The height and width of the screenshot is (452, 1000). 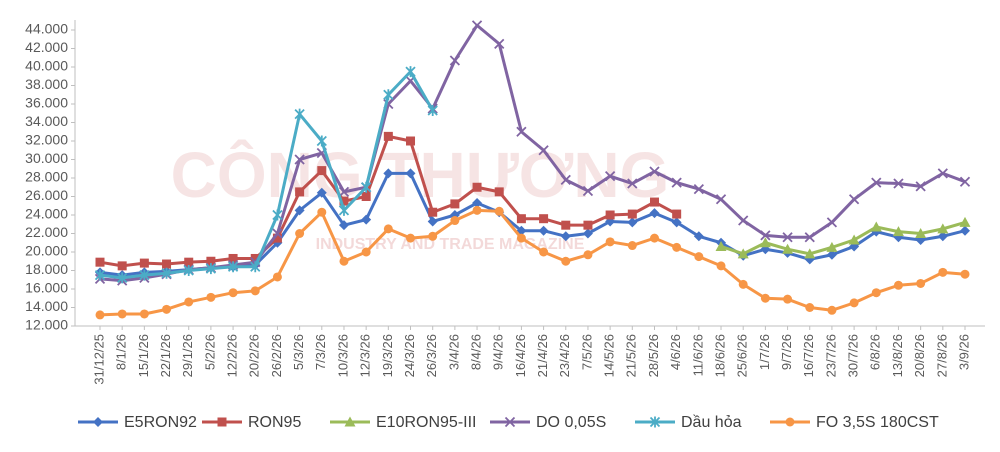 What do you see at coordinates (46, 288) in the screenshot?
I see `y-tick-label: 16.000` at bounding box center [46, 288].